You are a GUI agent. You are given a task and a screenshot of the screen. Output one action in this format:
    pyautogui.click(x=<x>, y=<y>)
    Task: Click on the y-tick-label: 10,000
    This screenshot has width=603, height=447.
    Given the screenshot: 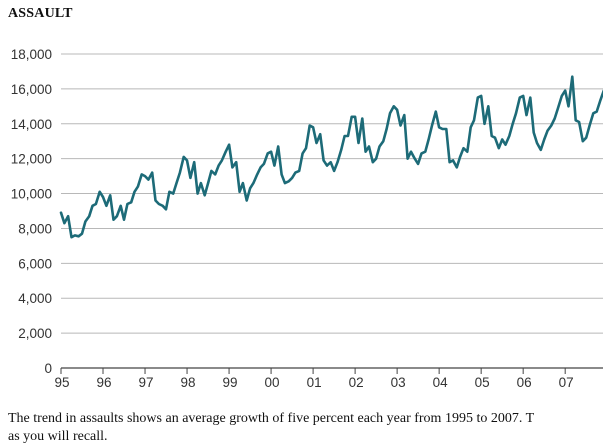 What is the action you would take?
    pyautogui.click(x=31, y=194)
    